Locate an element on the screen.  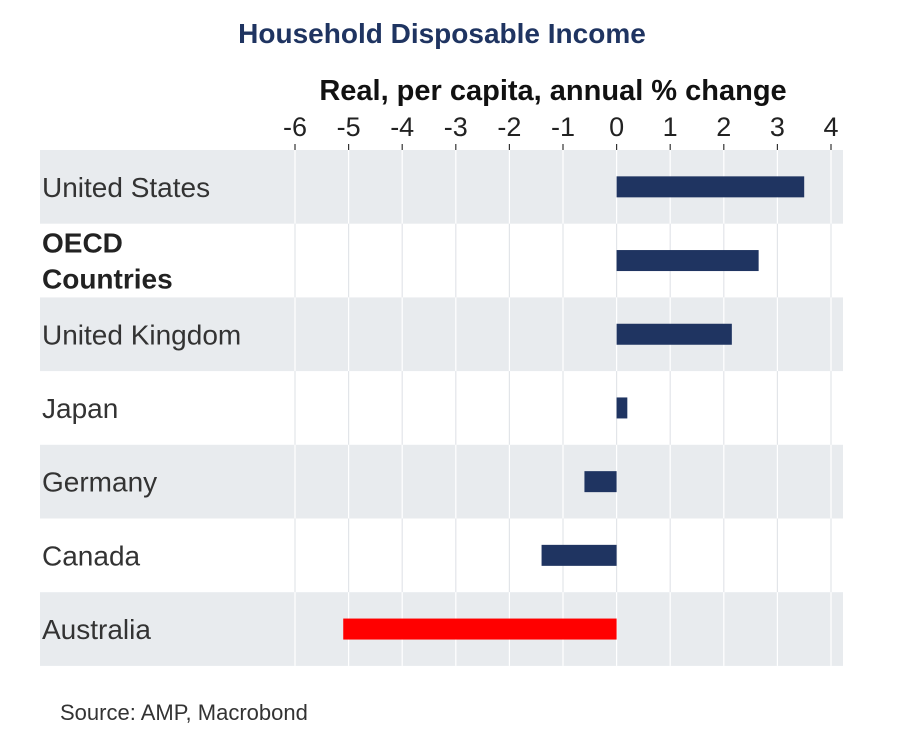
tick-label: 1 is located at coordinates (670, 127).